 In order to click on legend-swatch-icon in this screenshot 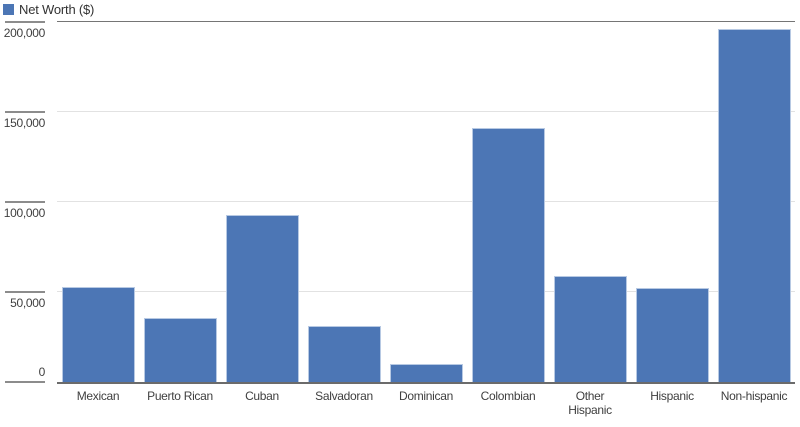, I will do `click(8, 9)`.